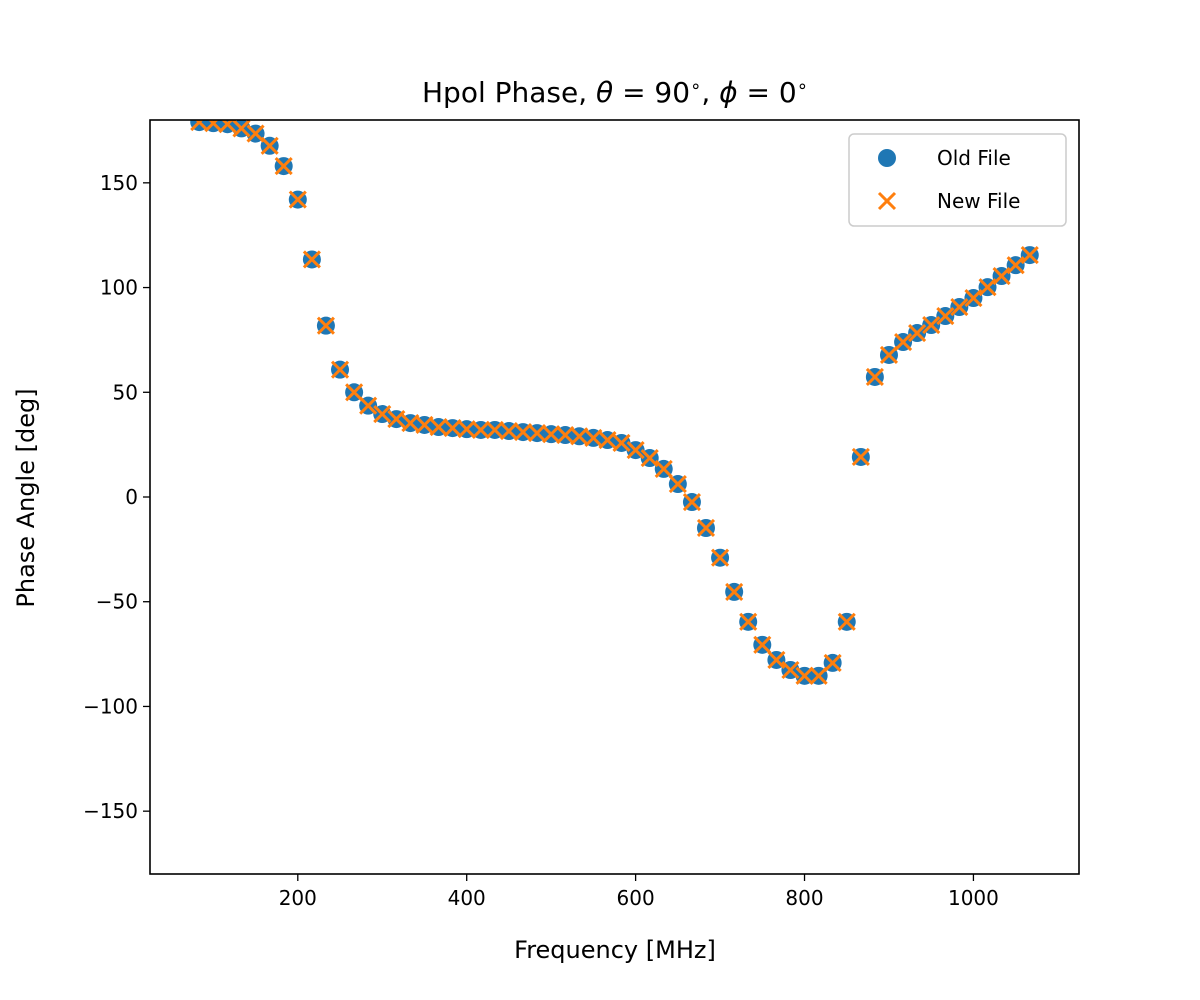  I want to click on legend-old-file-label: Old File, so click(974, 158).